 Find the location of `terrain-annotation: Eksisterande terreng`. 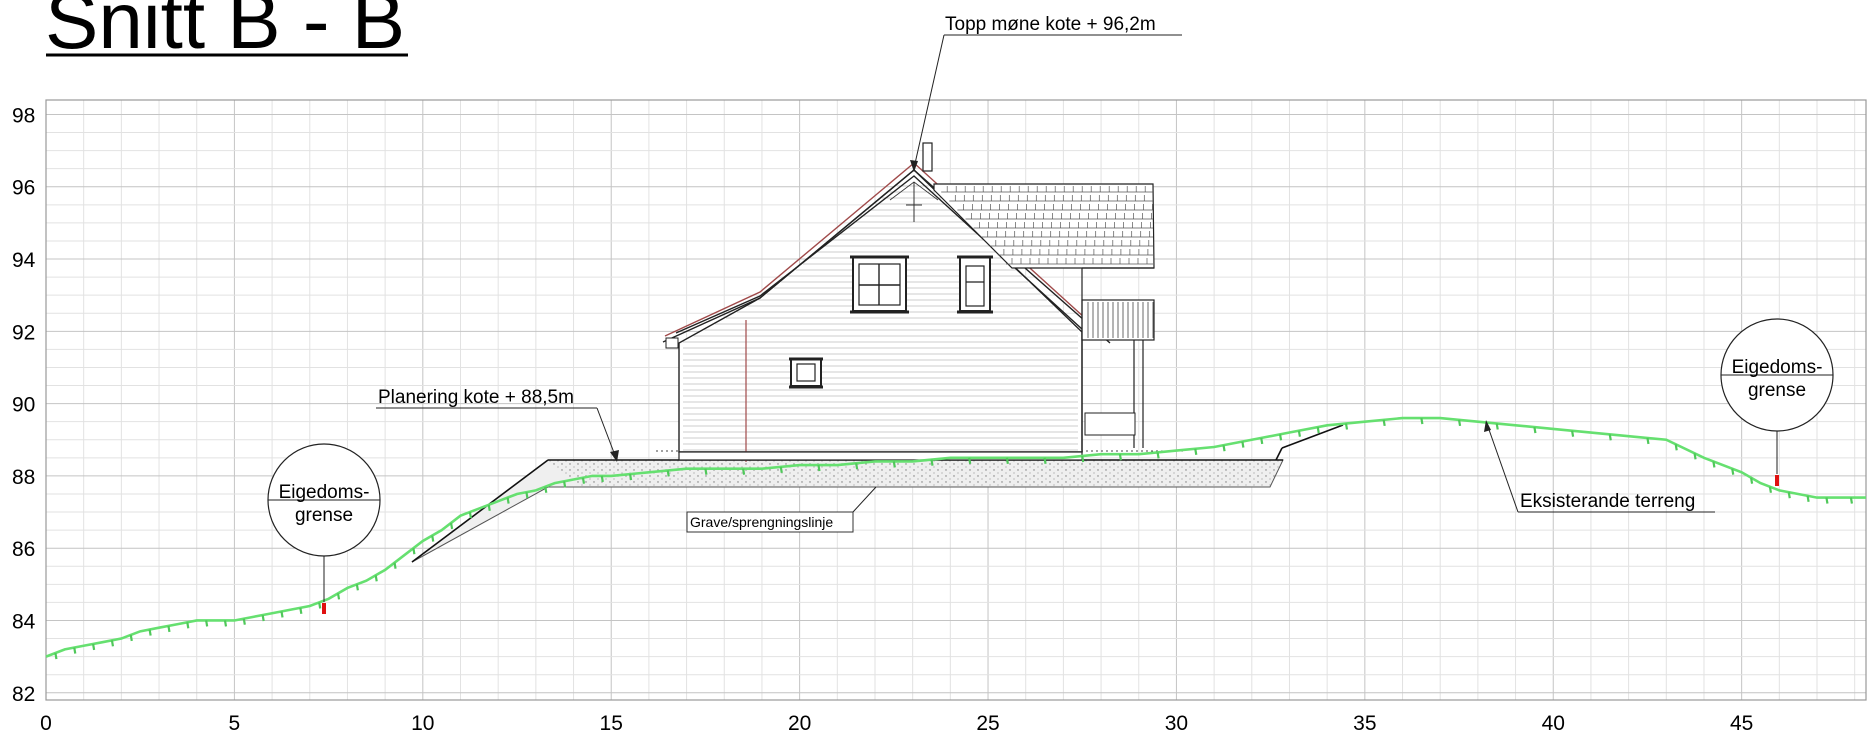

terrain-annotation: Eksisterande terreng is located at coordinates (1599, 466).